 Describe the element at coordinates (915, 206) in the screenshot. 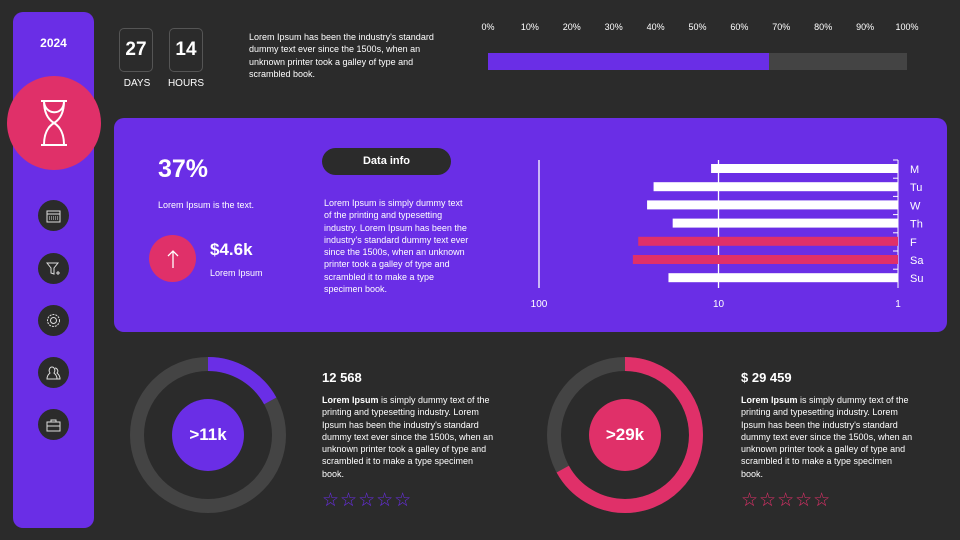

I see `category-label: W` at that location.